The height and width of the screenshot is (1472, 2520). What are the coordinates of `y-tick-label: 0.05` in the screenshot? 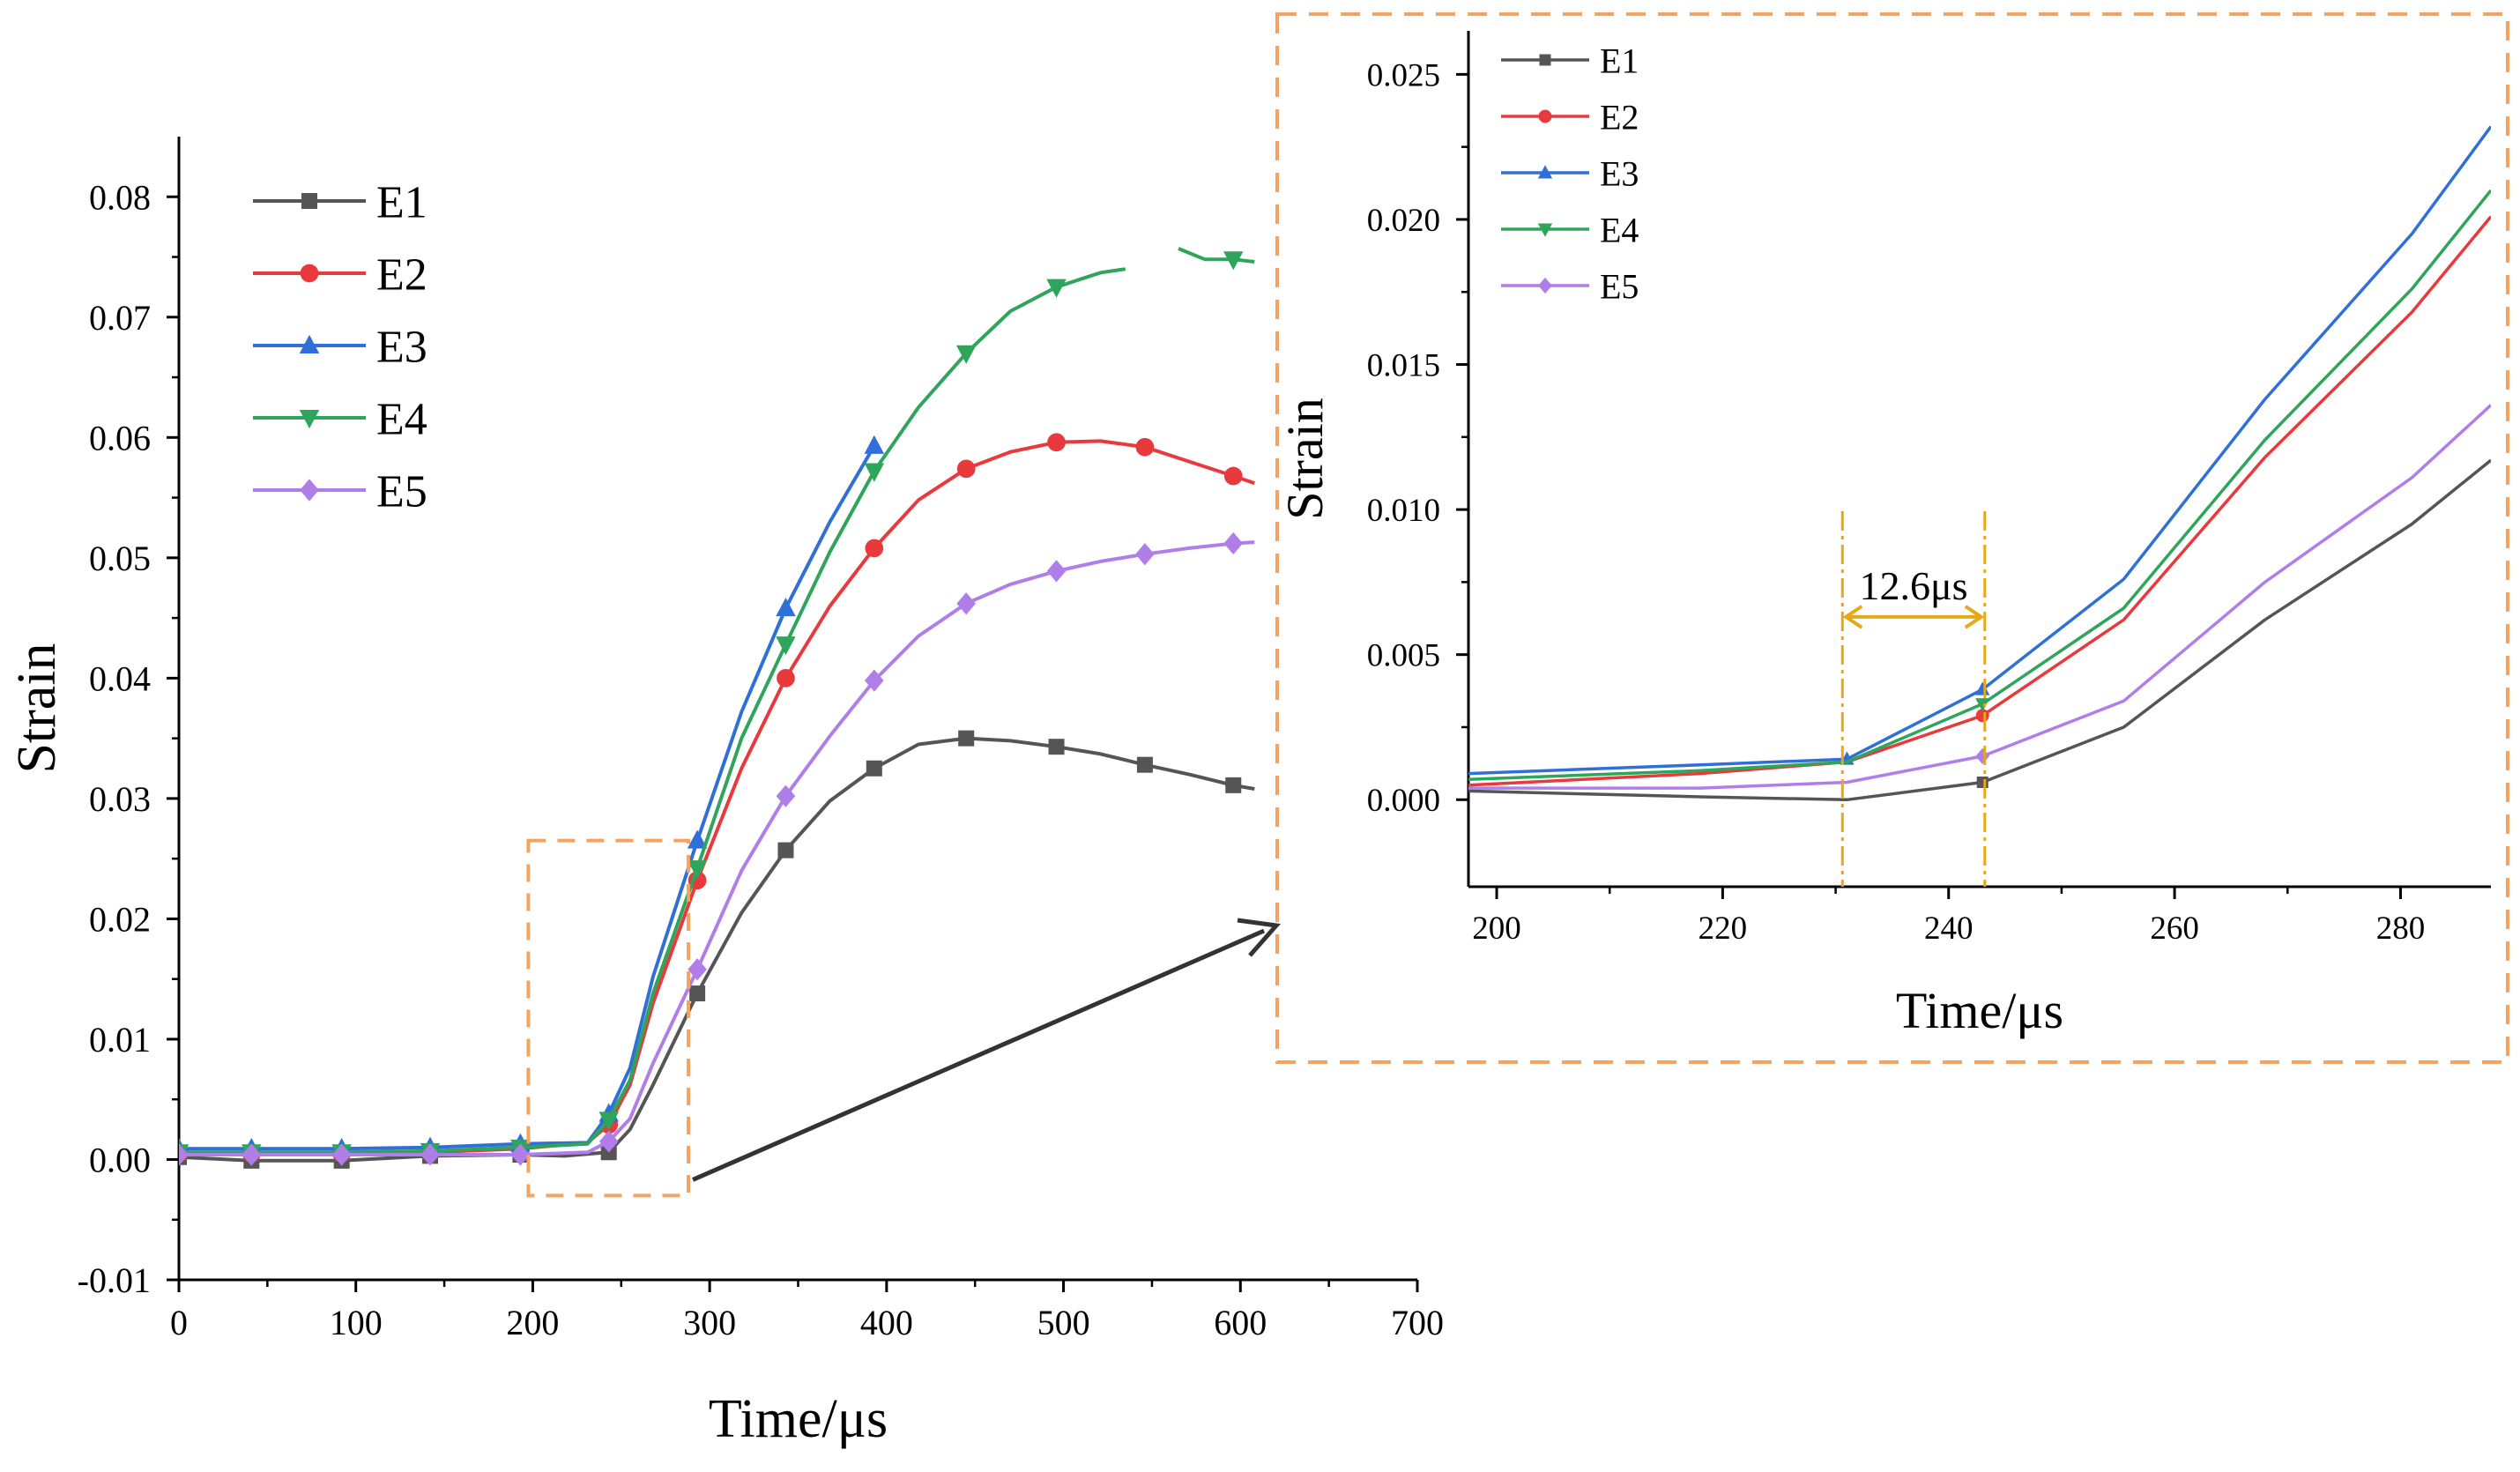 It's located at (120, 558).